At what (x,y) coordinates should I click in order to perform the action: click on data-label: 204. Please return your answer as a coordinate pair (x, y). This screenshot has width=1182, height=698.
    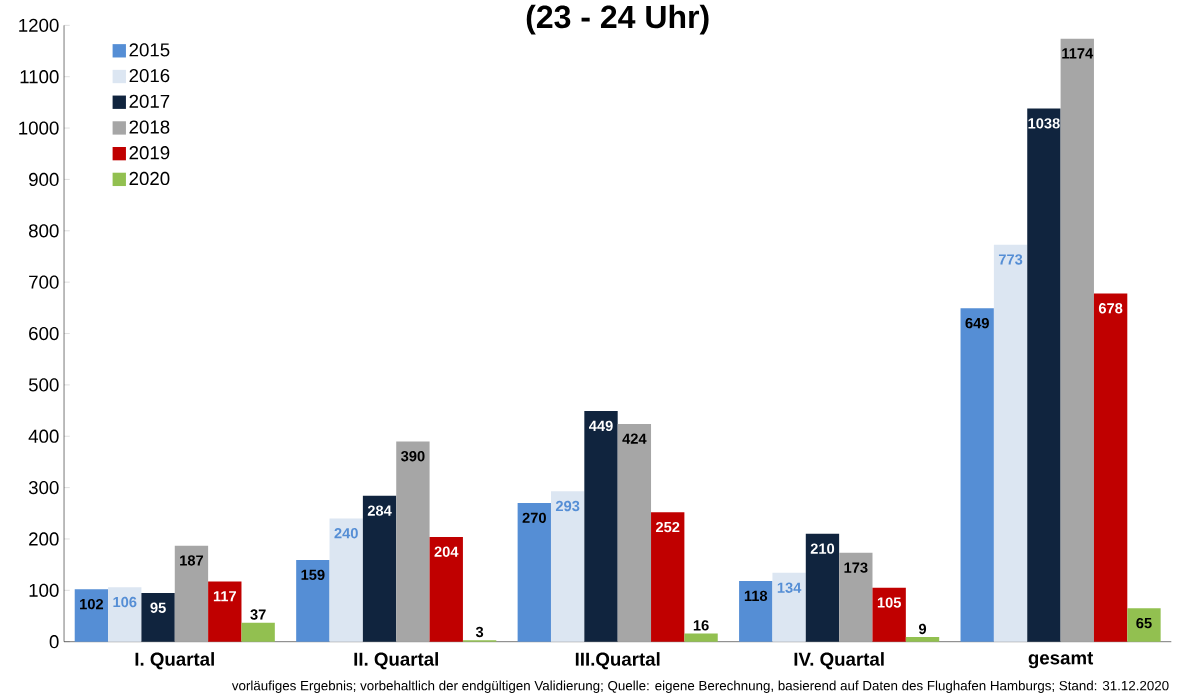
    Looking at the image, I should click on (446, 552).